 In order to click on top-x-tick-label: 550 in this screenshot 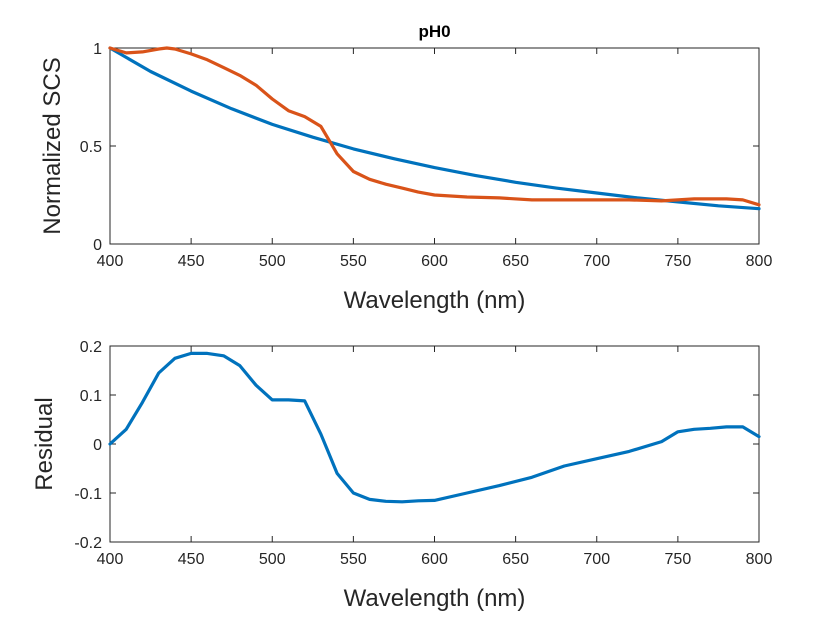, I will do `click(353, 261)`.